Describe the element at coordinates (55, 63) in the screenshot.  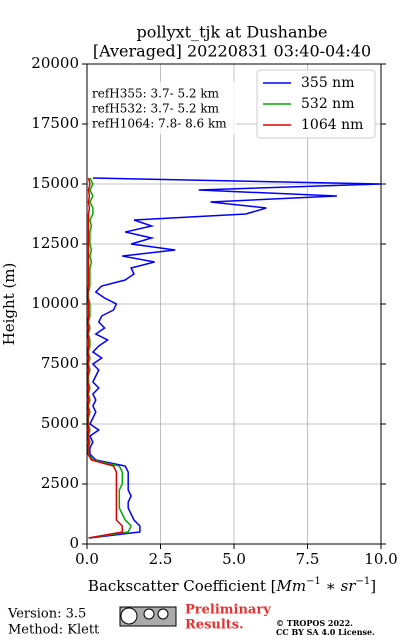
I see `y-tick-label: 20000` at that location.